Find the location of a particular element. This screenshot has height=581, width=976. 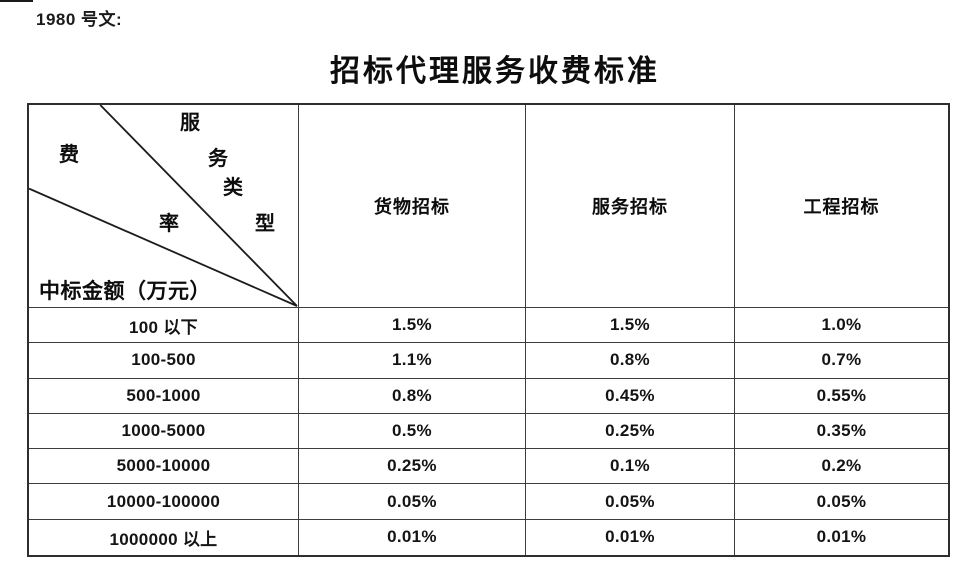

corner-service-type-char: 型 is located at coordinates (265, 224).